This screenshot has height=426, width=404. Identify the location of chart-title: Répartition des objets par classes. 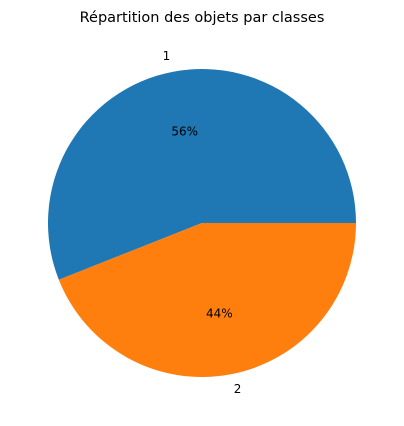
(202, 18).